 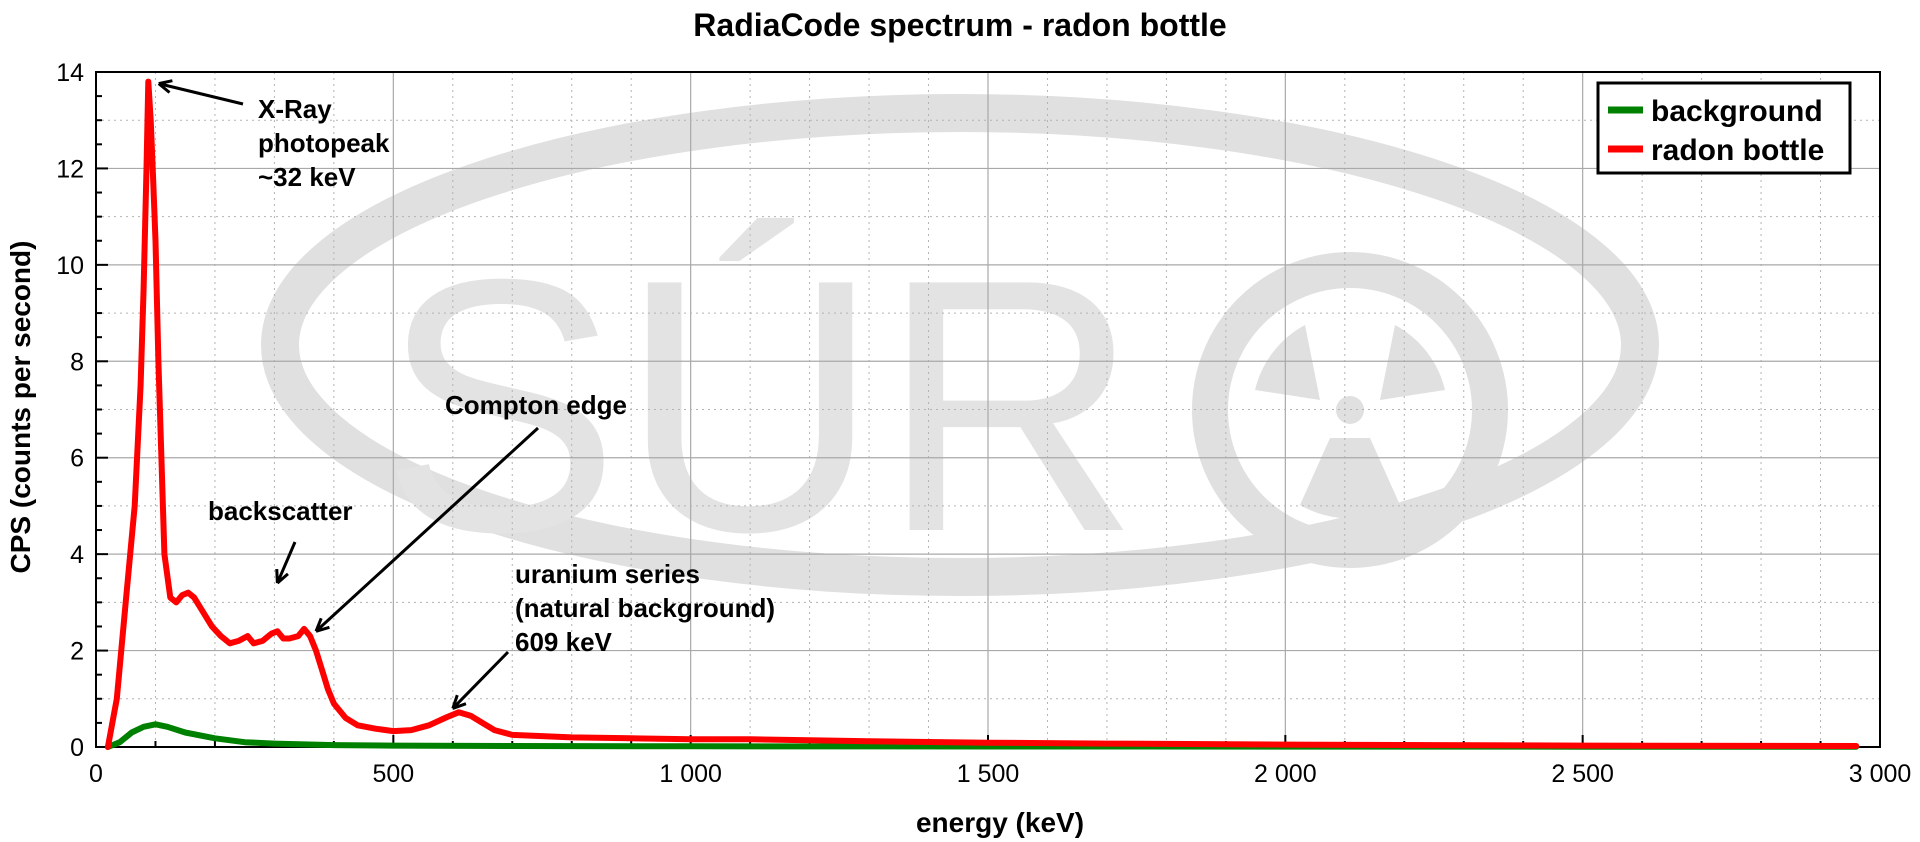 I want to click on x-tick-label: 0, so click(x=96, y=774).